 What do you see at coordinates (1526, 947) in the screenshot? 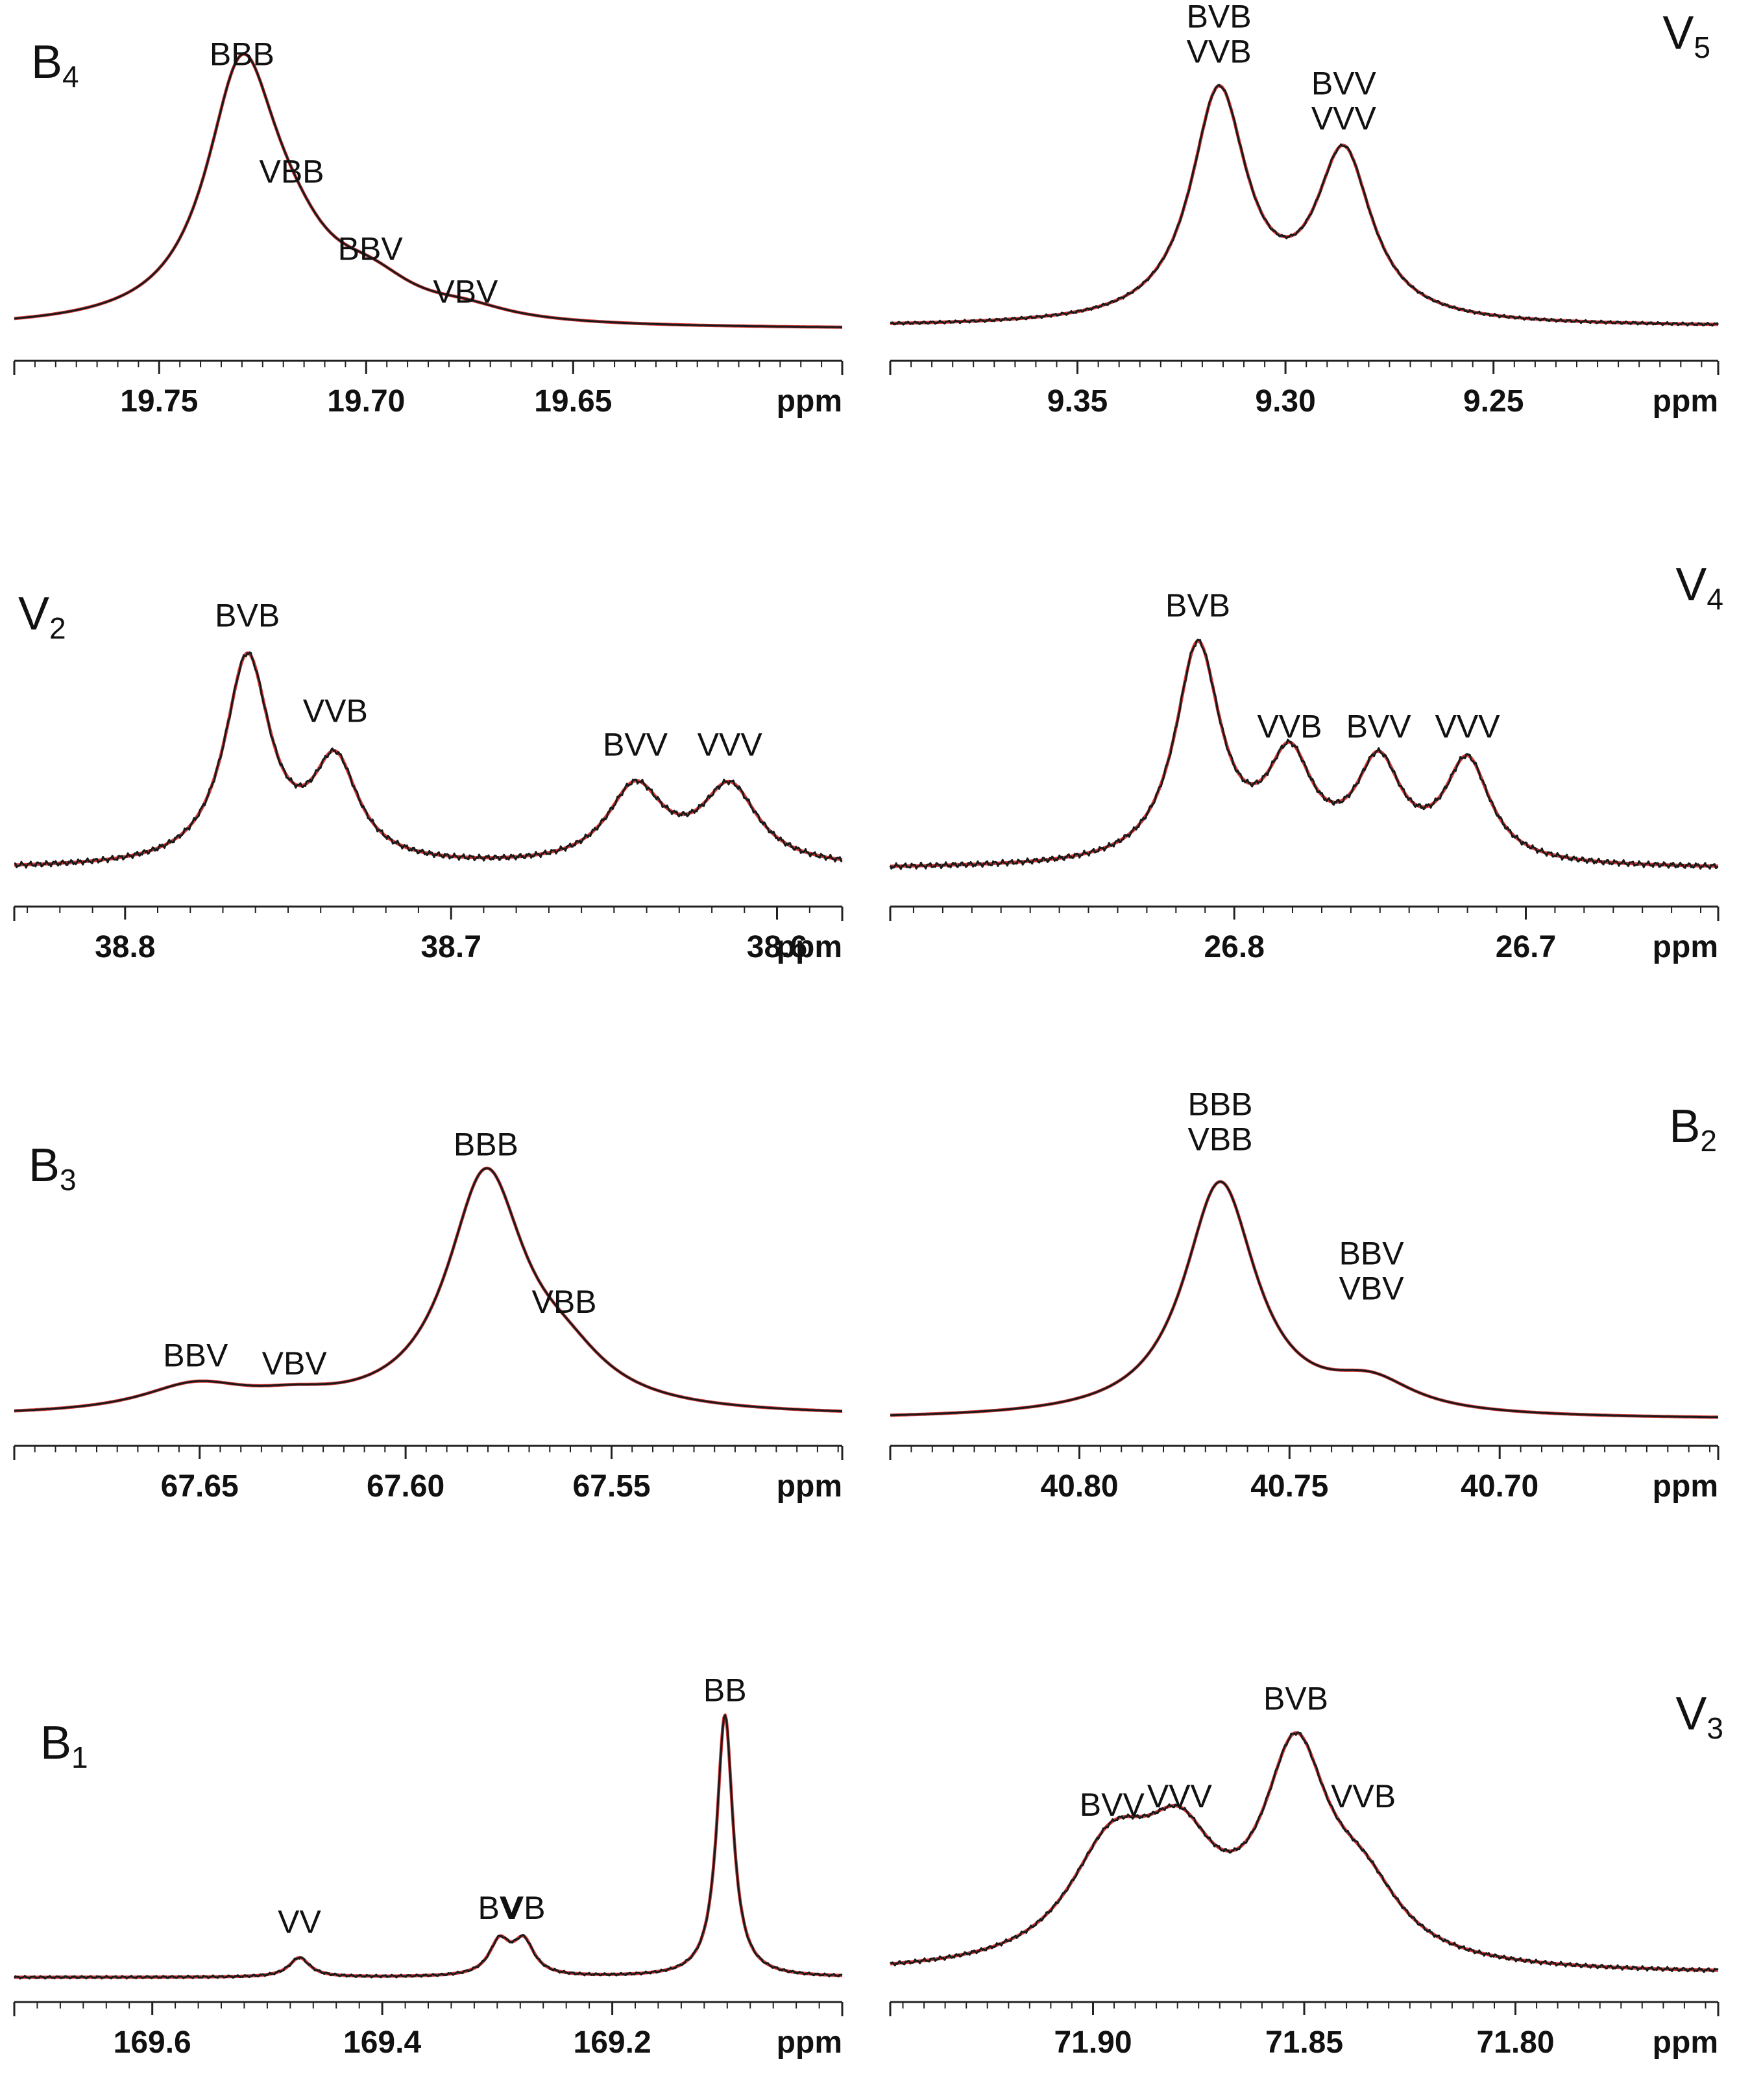
I see `tick-label: 26.7` at bounding box center [1526, 947].